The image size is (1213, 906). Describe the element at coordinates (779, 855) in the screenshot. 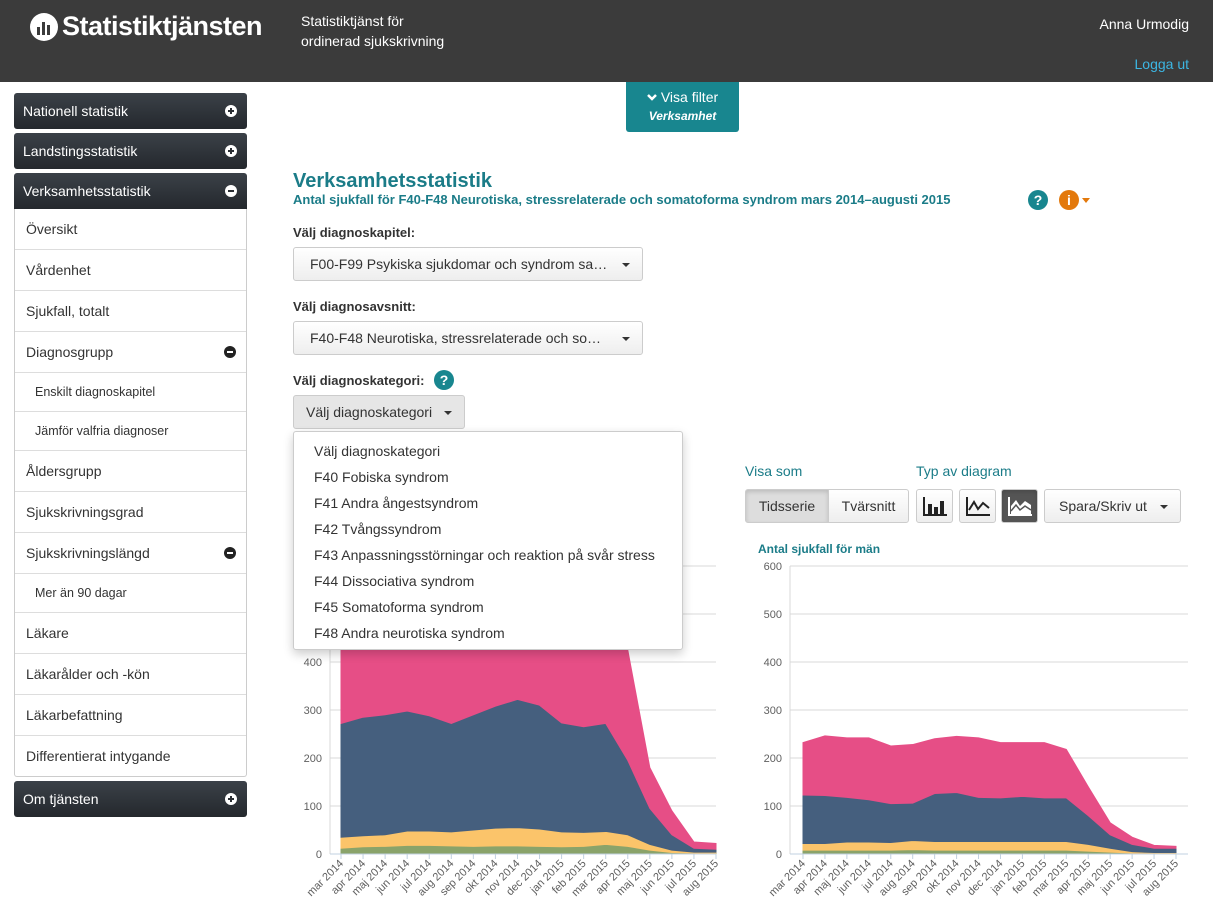

I see `y-tick-label: 0` at that location.